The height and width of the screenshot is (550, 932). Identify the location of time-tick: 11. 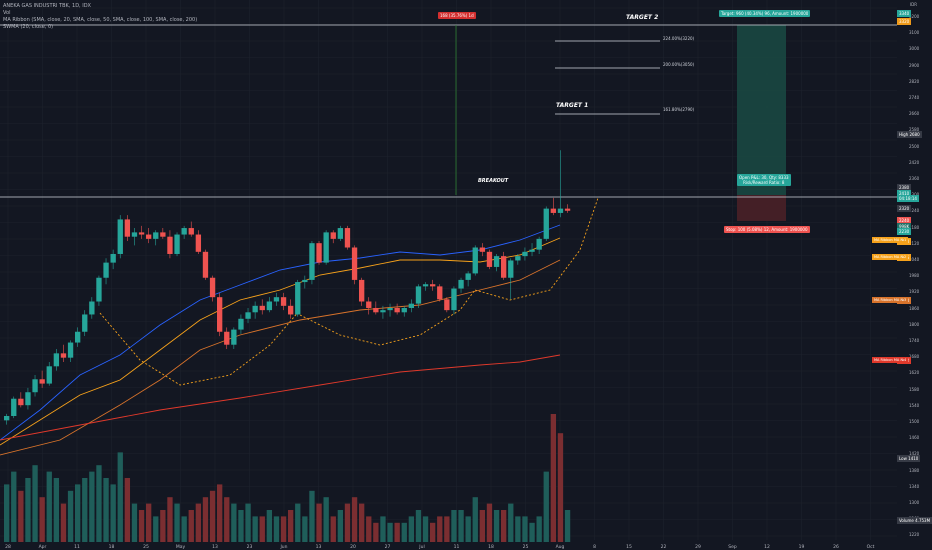
(457, 547).